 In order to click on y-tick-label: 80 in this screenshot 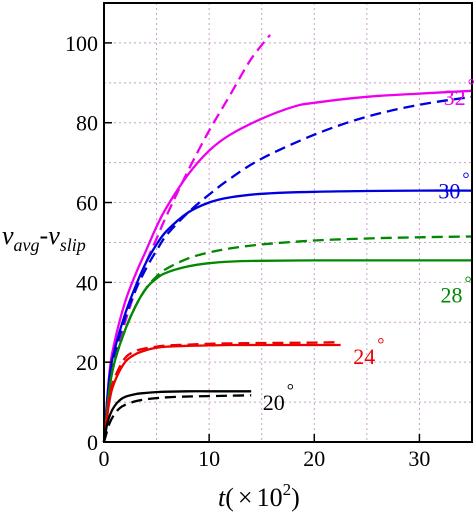, I will do `click(87, 123)`.